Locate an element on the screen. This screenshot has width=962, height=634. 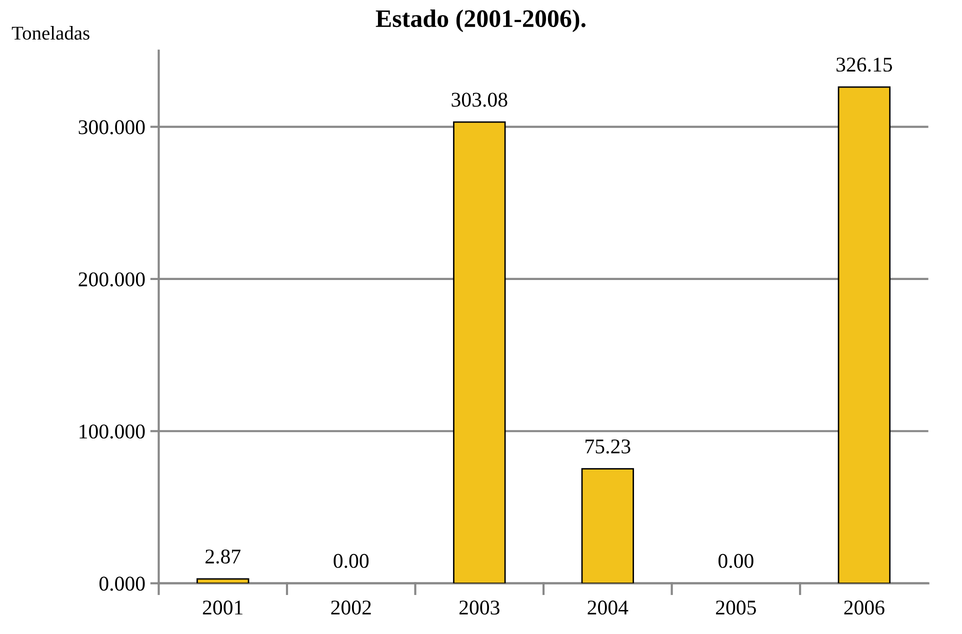
chart-title: Estado (2001-2006). is located at coordinates (481, 21).